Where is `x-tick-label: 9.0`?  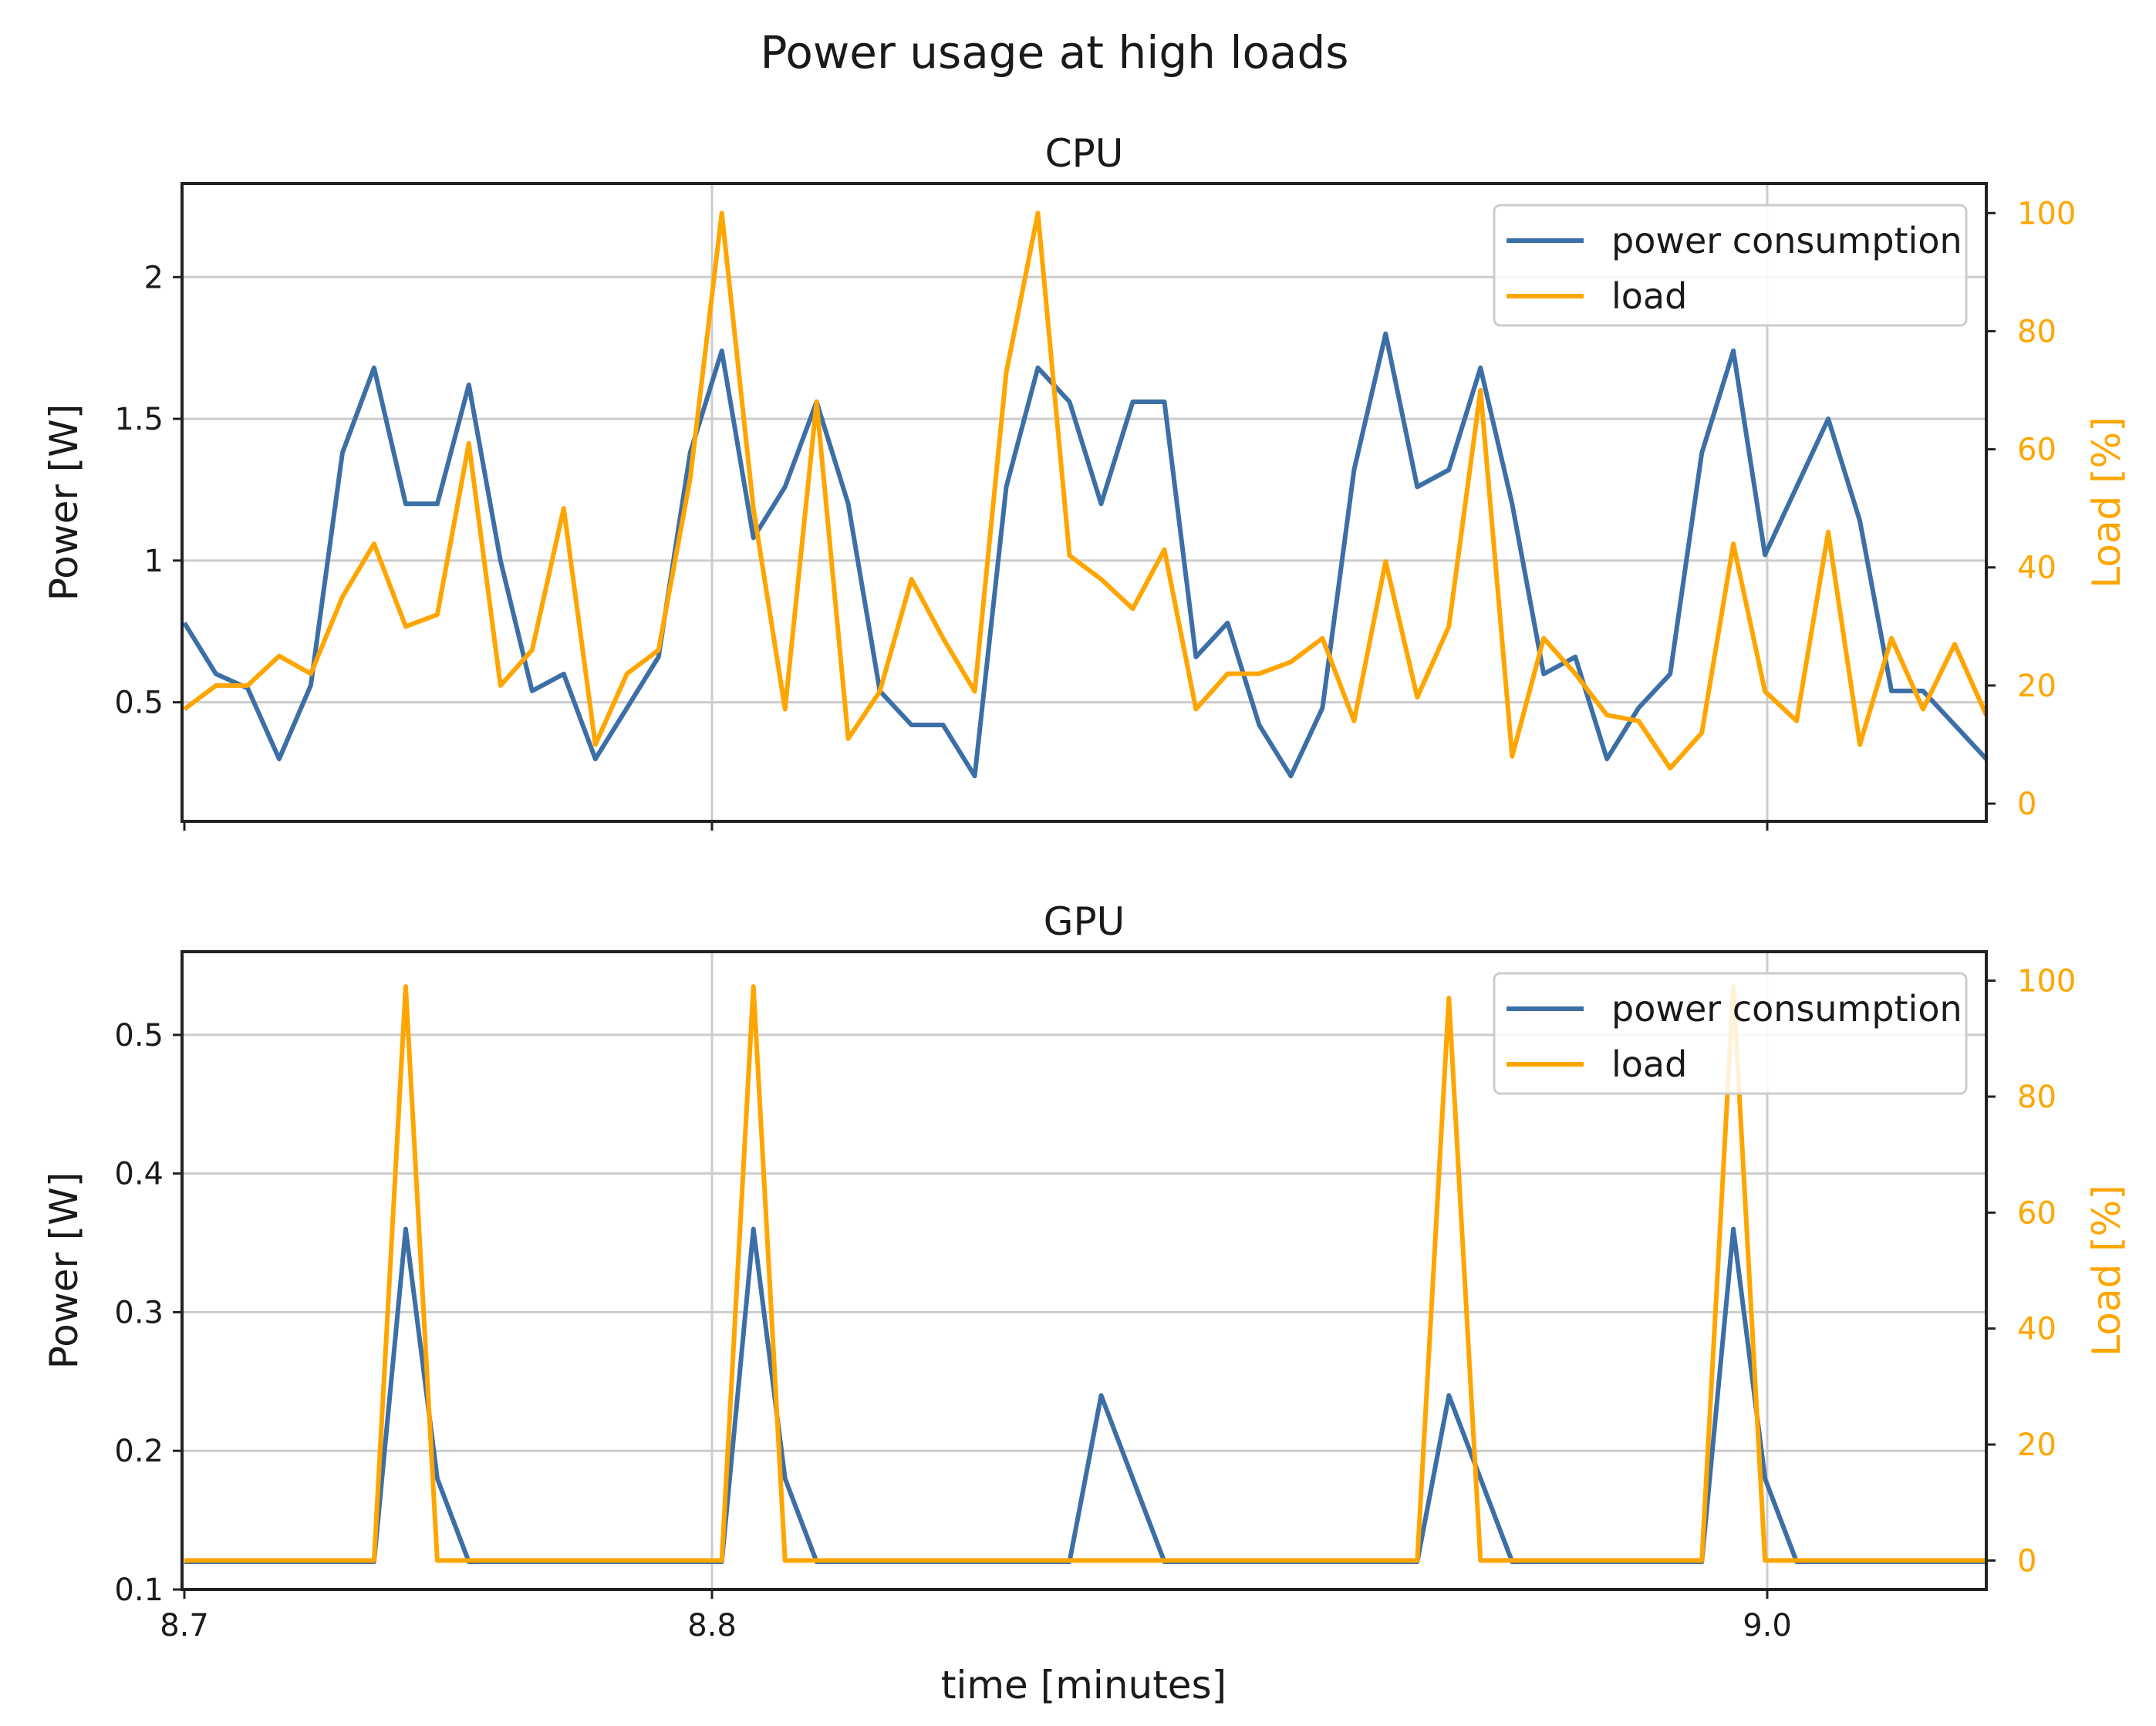 x-tick-label: 9.0 is located at coordinates (1767, 1626).